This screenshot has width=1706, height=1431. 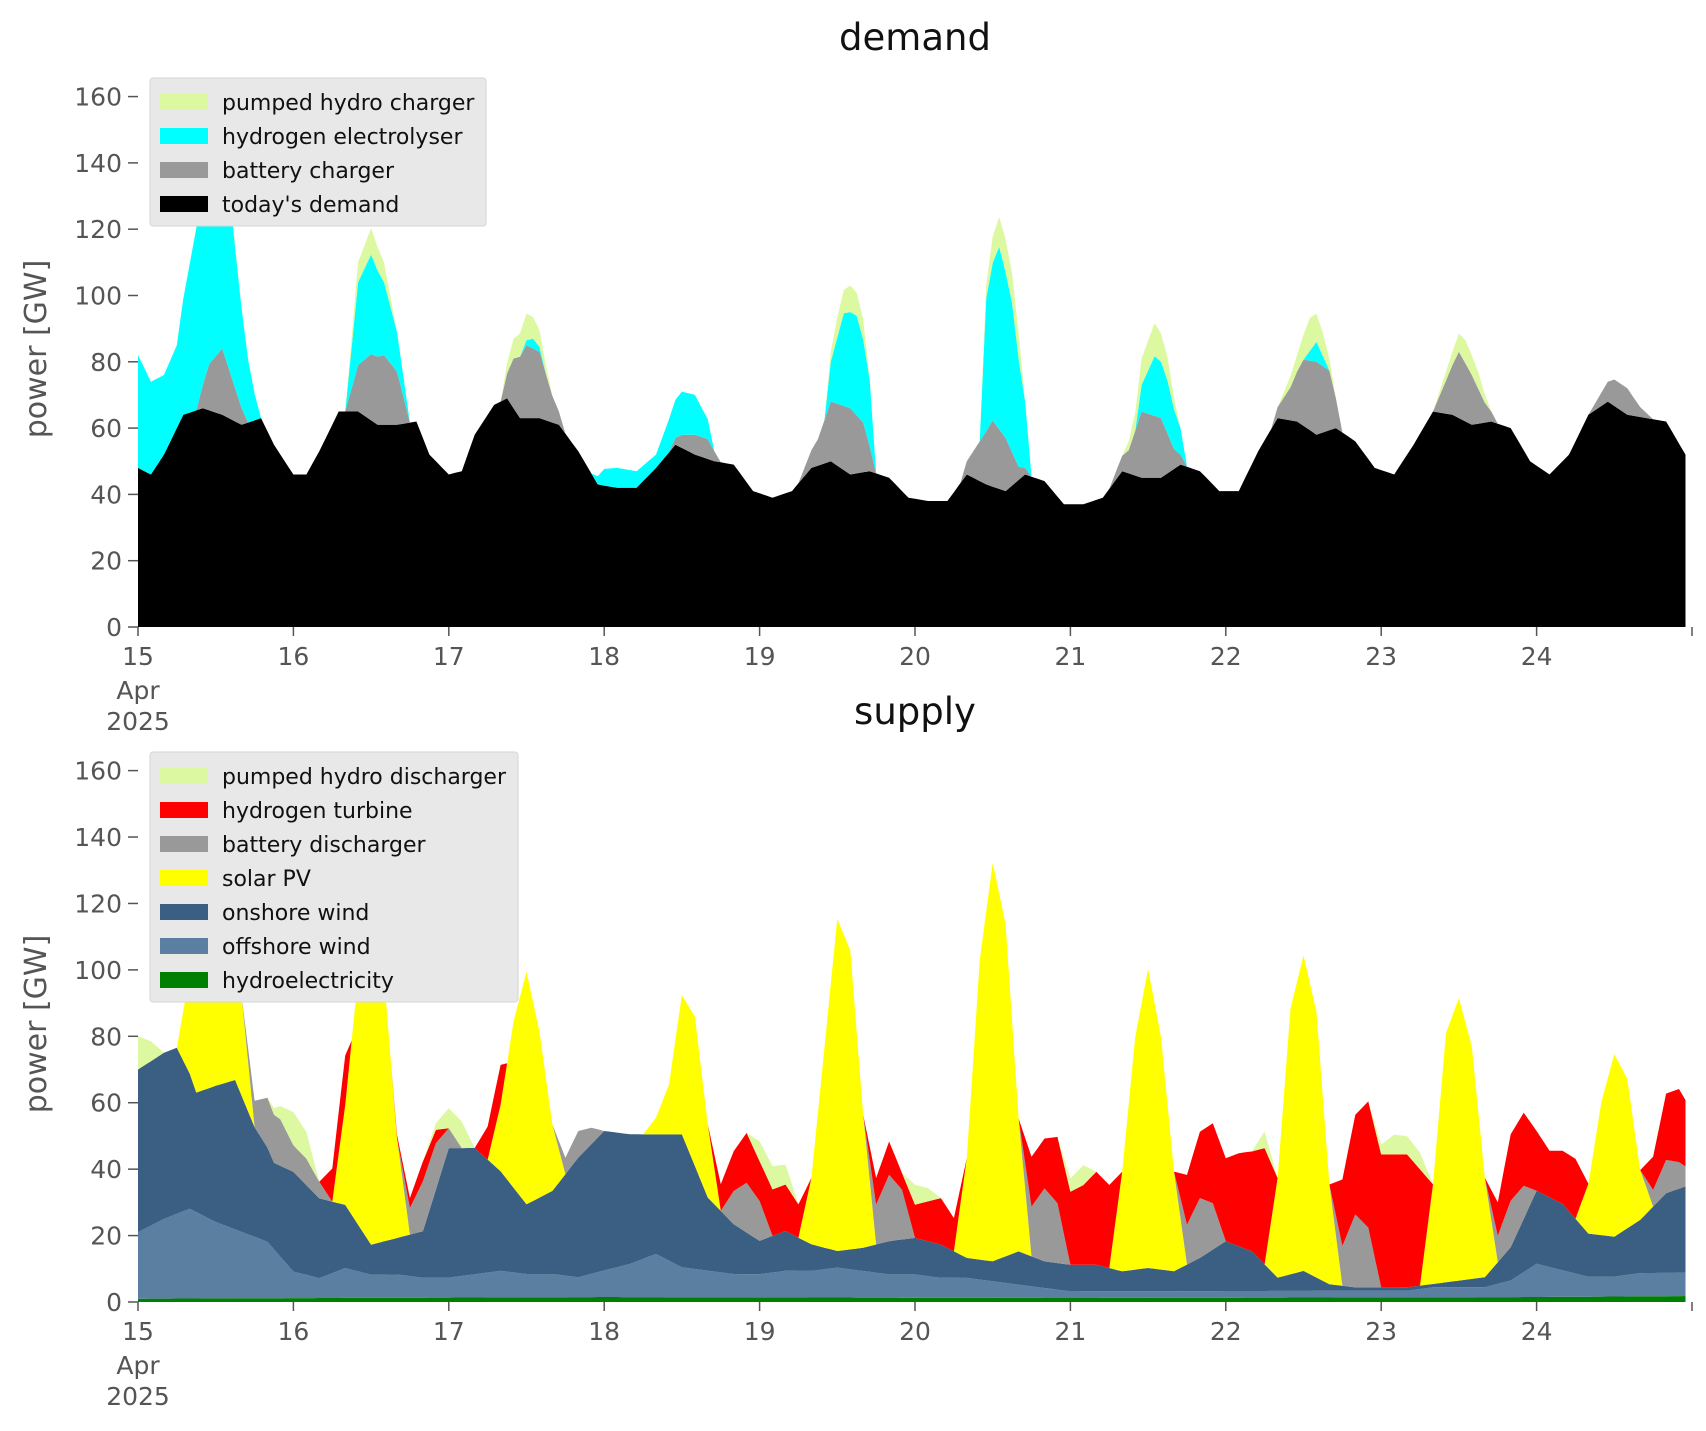 I want to click on legend-swatch-battery-charger, so click(x=184, y=170).